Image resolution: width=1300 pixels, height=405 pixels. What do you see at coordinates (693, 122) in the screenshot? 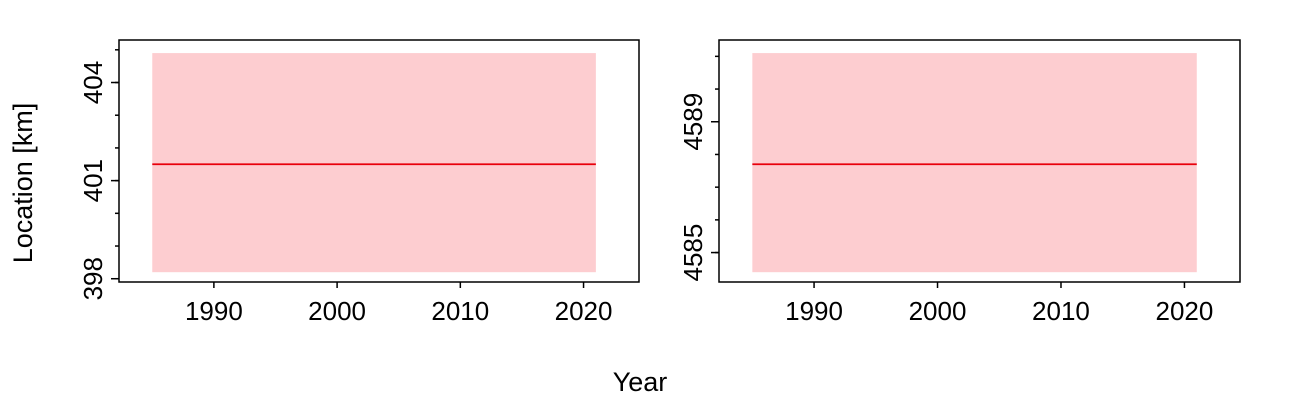
I see `y-tick-label: 4589` at bounding box center [693, 122].